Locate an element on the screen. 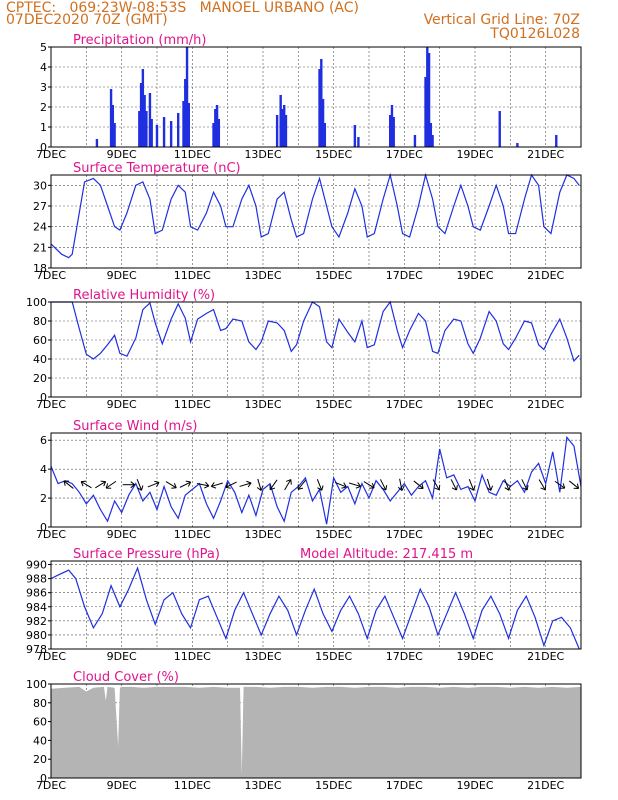  panel-6-ytick-label: 0 is located at coordinates (43, 778).